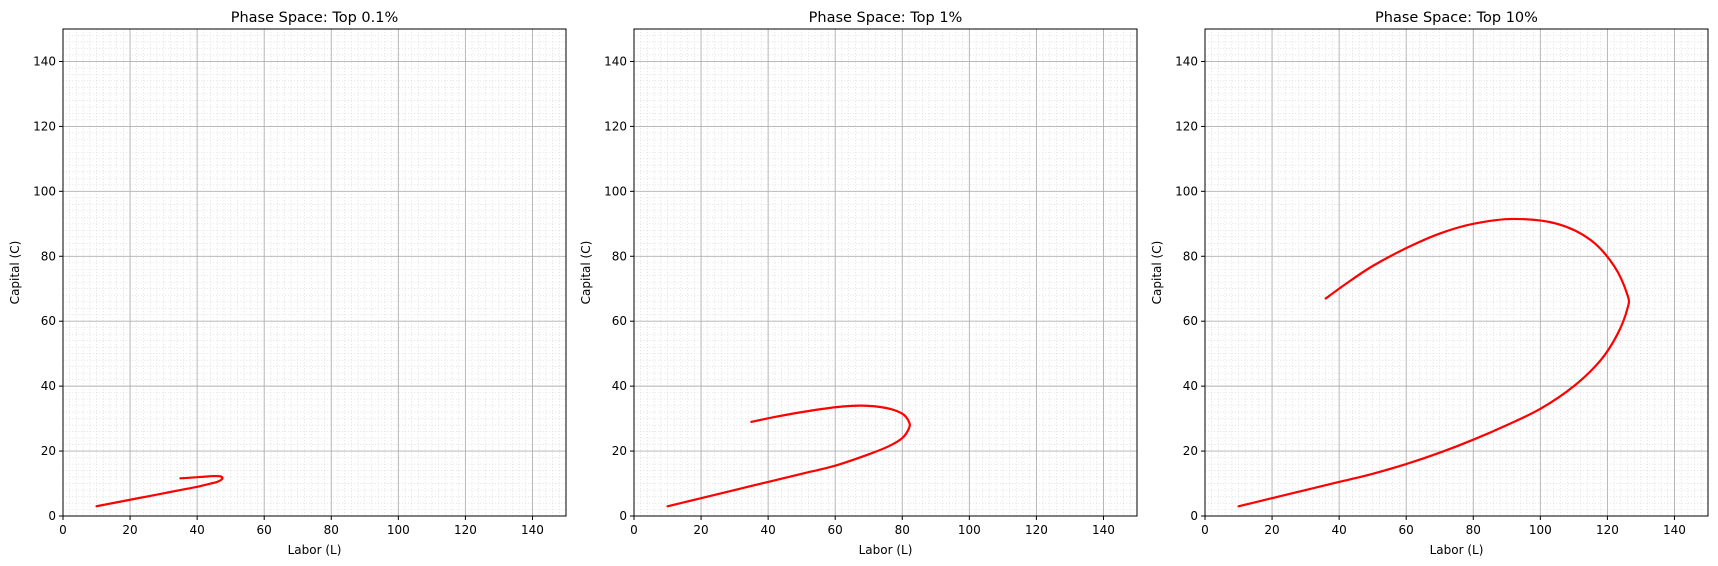  I want to click on chart-title: Phase Space: Top 1%, so click(886, 18).